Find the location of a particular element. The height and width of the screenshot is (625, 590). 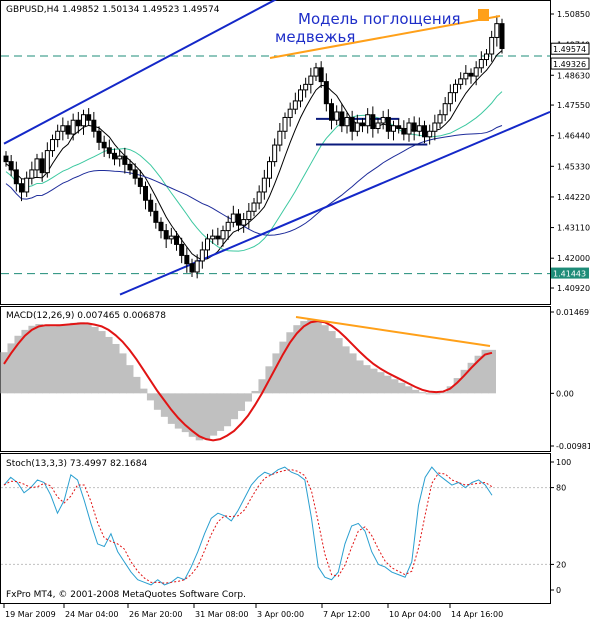

macd-tick-label: 0.00 is located at coordinates (565, 393).